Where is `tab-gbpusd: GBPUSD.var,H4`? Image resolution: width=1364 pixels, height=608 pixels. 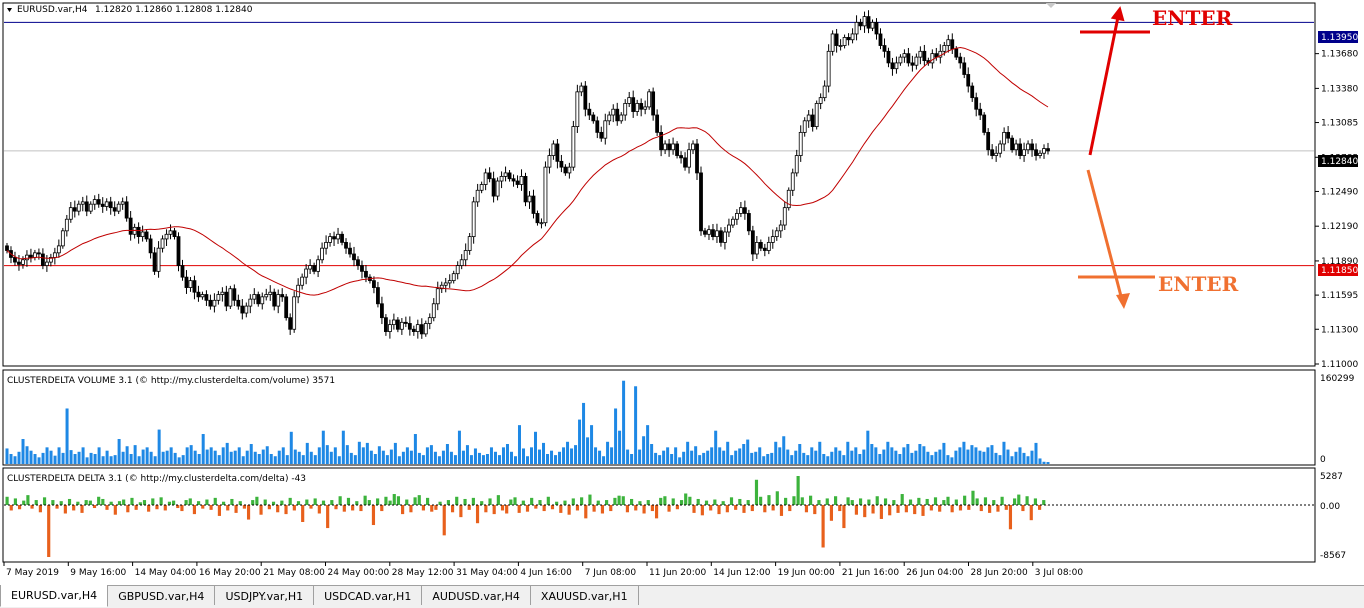
tab-gbpusd: GBPUSD.var,H4 is located at coordinates (161, 595).